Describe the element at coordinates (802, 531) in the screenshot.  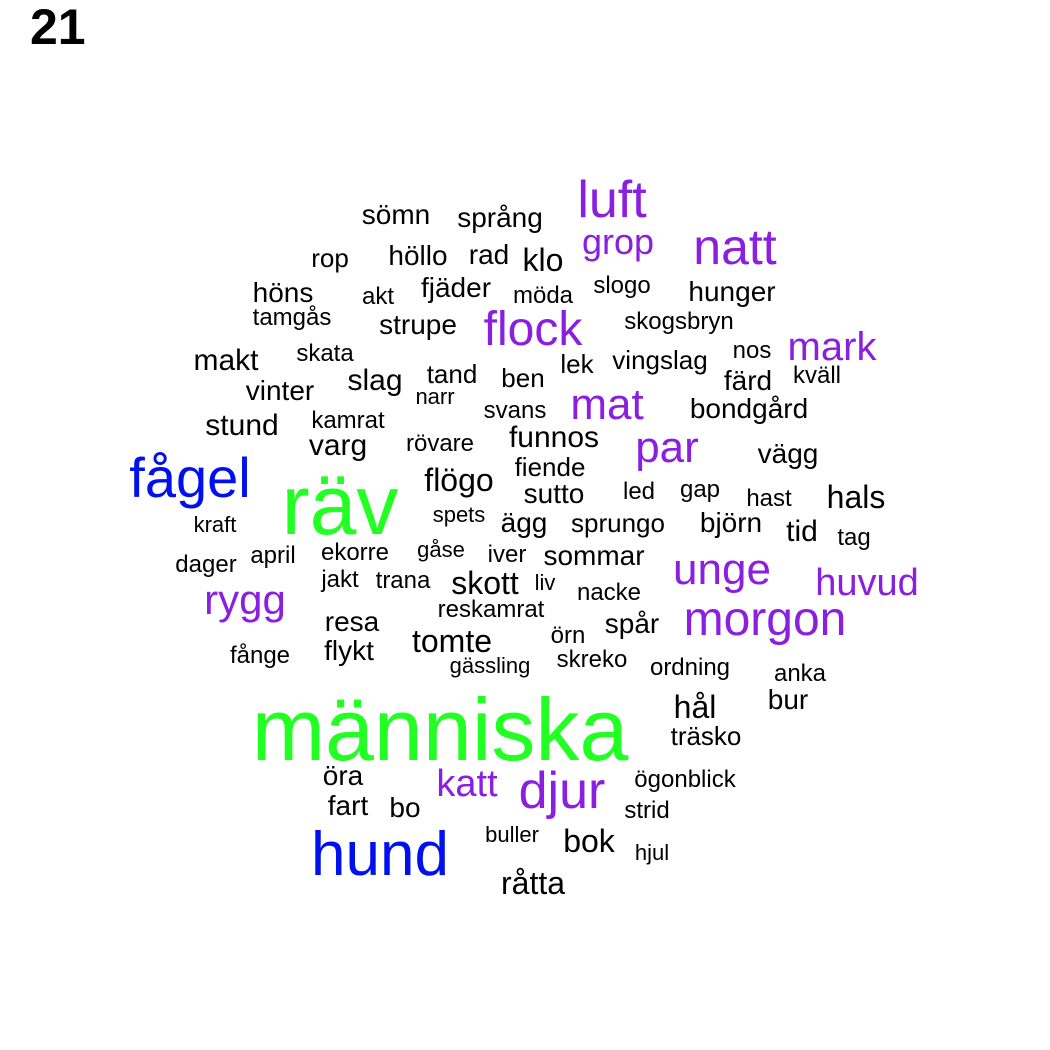
I see `word-tid: tid` at that location.